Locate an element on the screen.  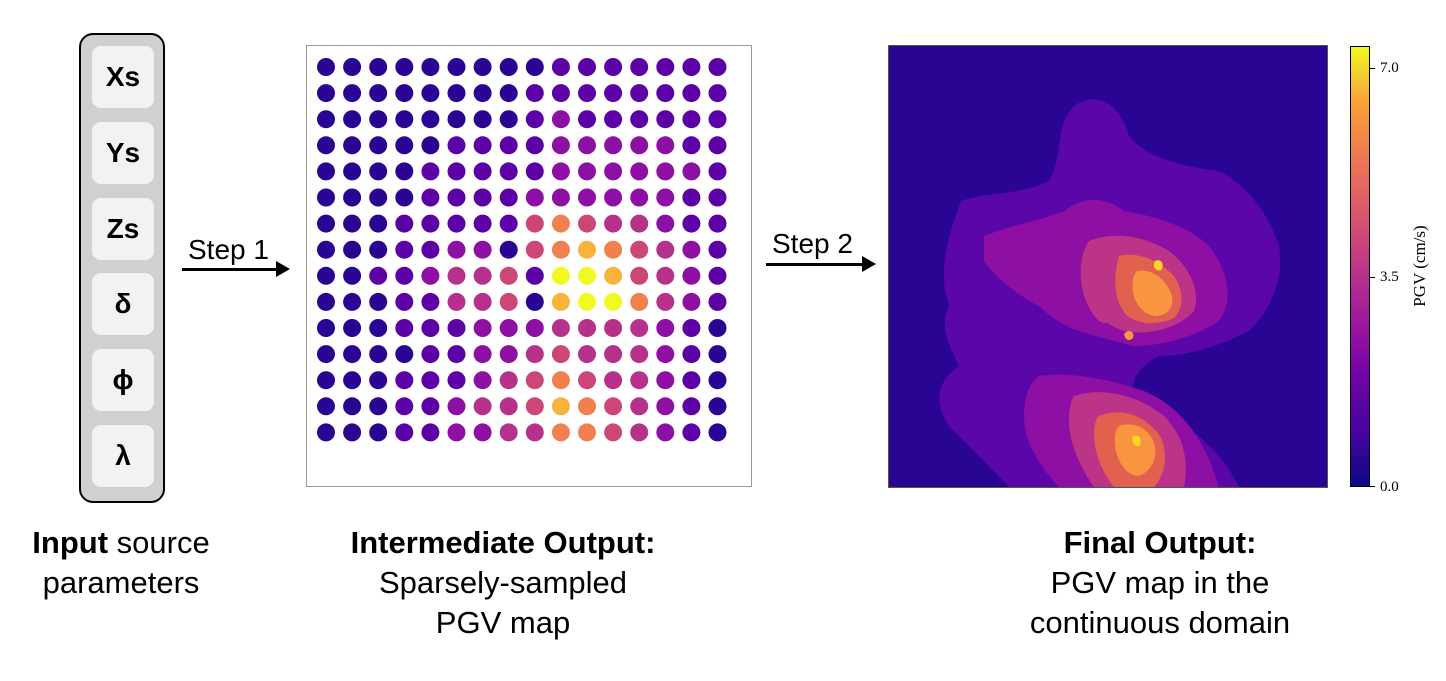
colorbar-title: PGV (cm/s) is located at coordinates (1419, 266).